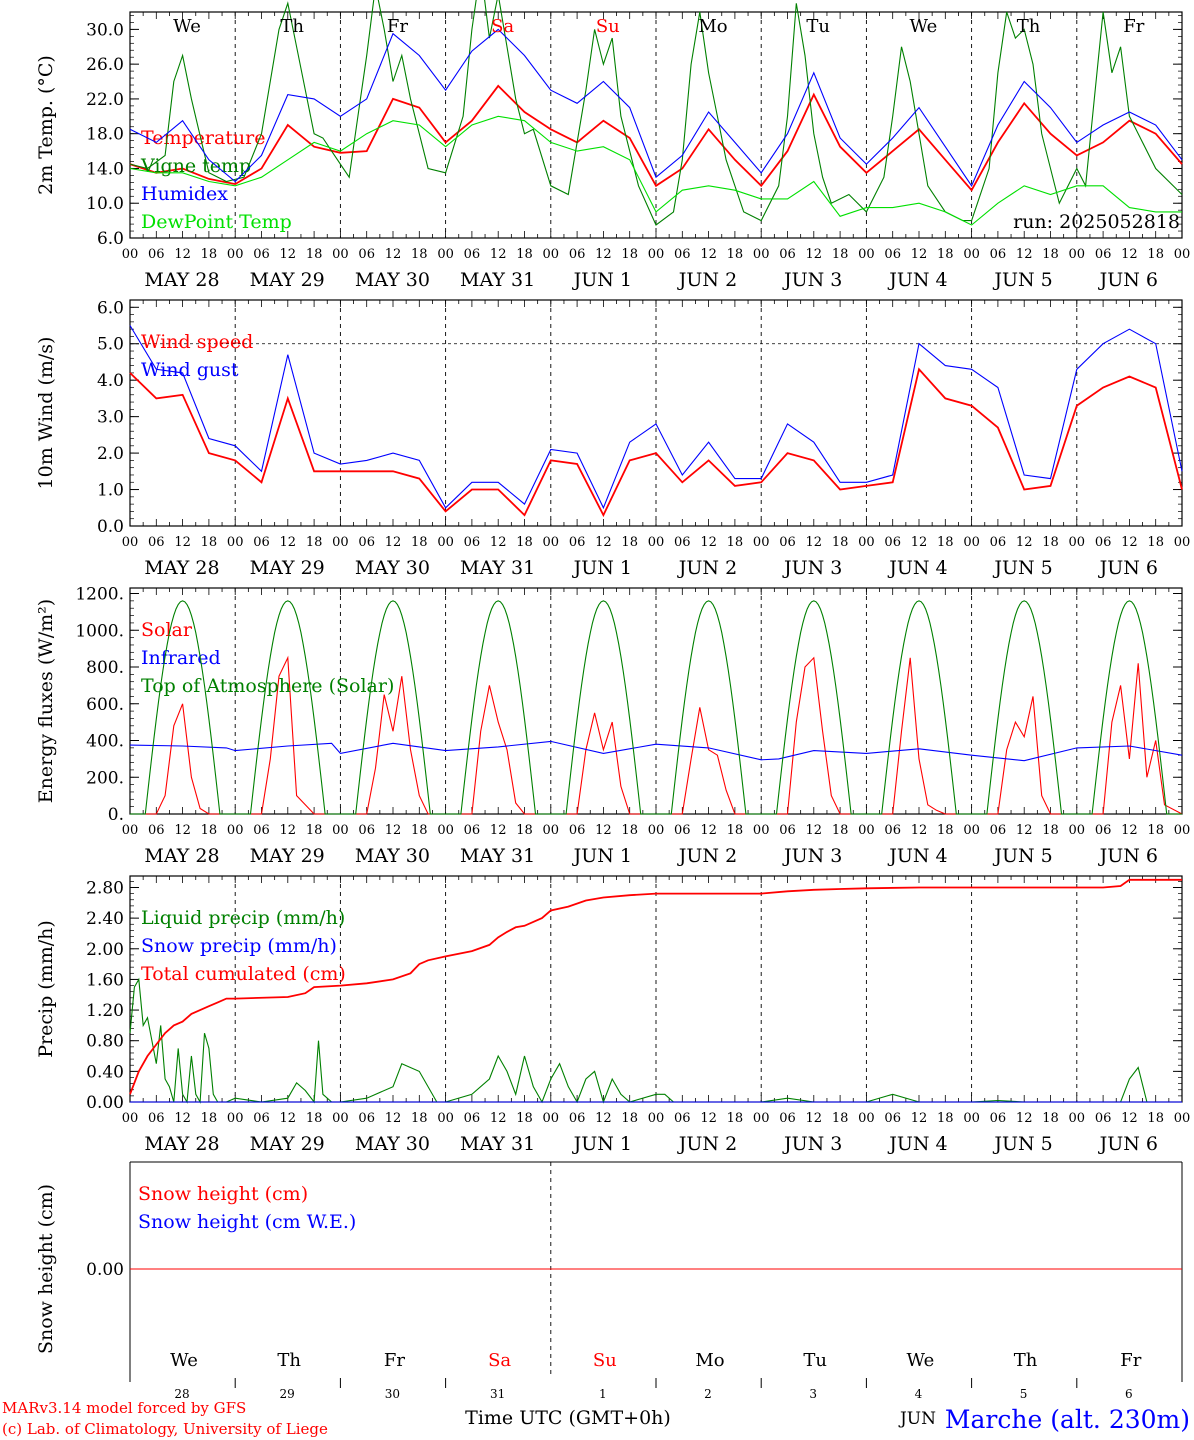 Image resolution: width=1194 pixels, height=1440 pixels. Describe the element at coordinates (287, 856) in the screenshot. I see `date-label: MAY 29` at that location.